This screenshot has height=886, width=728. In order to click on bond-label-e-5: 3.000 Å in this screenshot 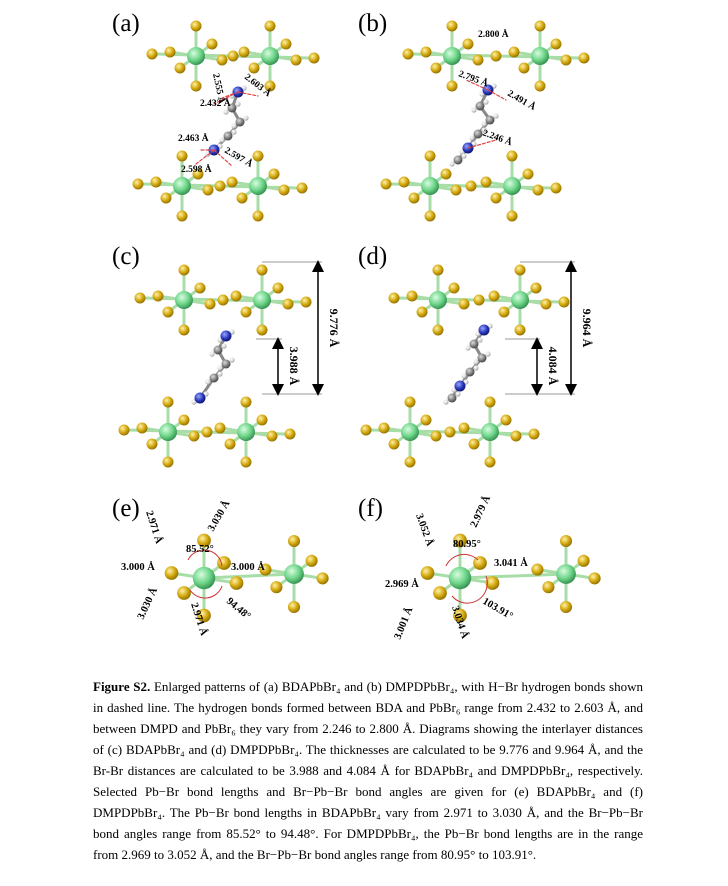, I will do `click(248, 567)`.